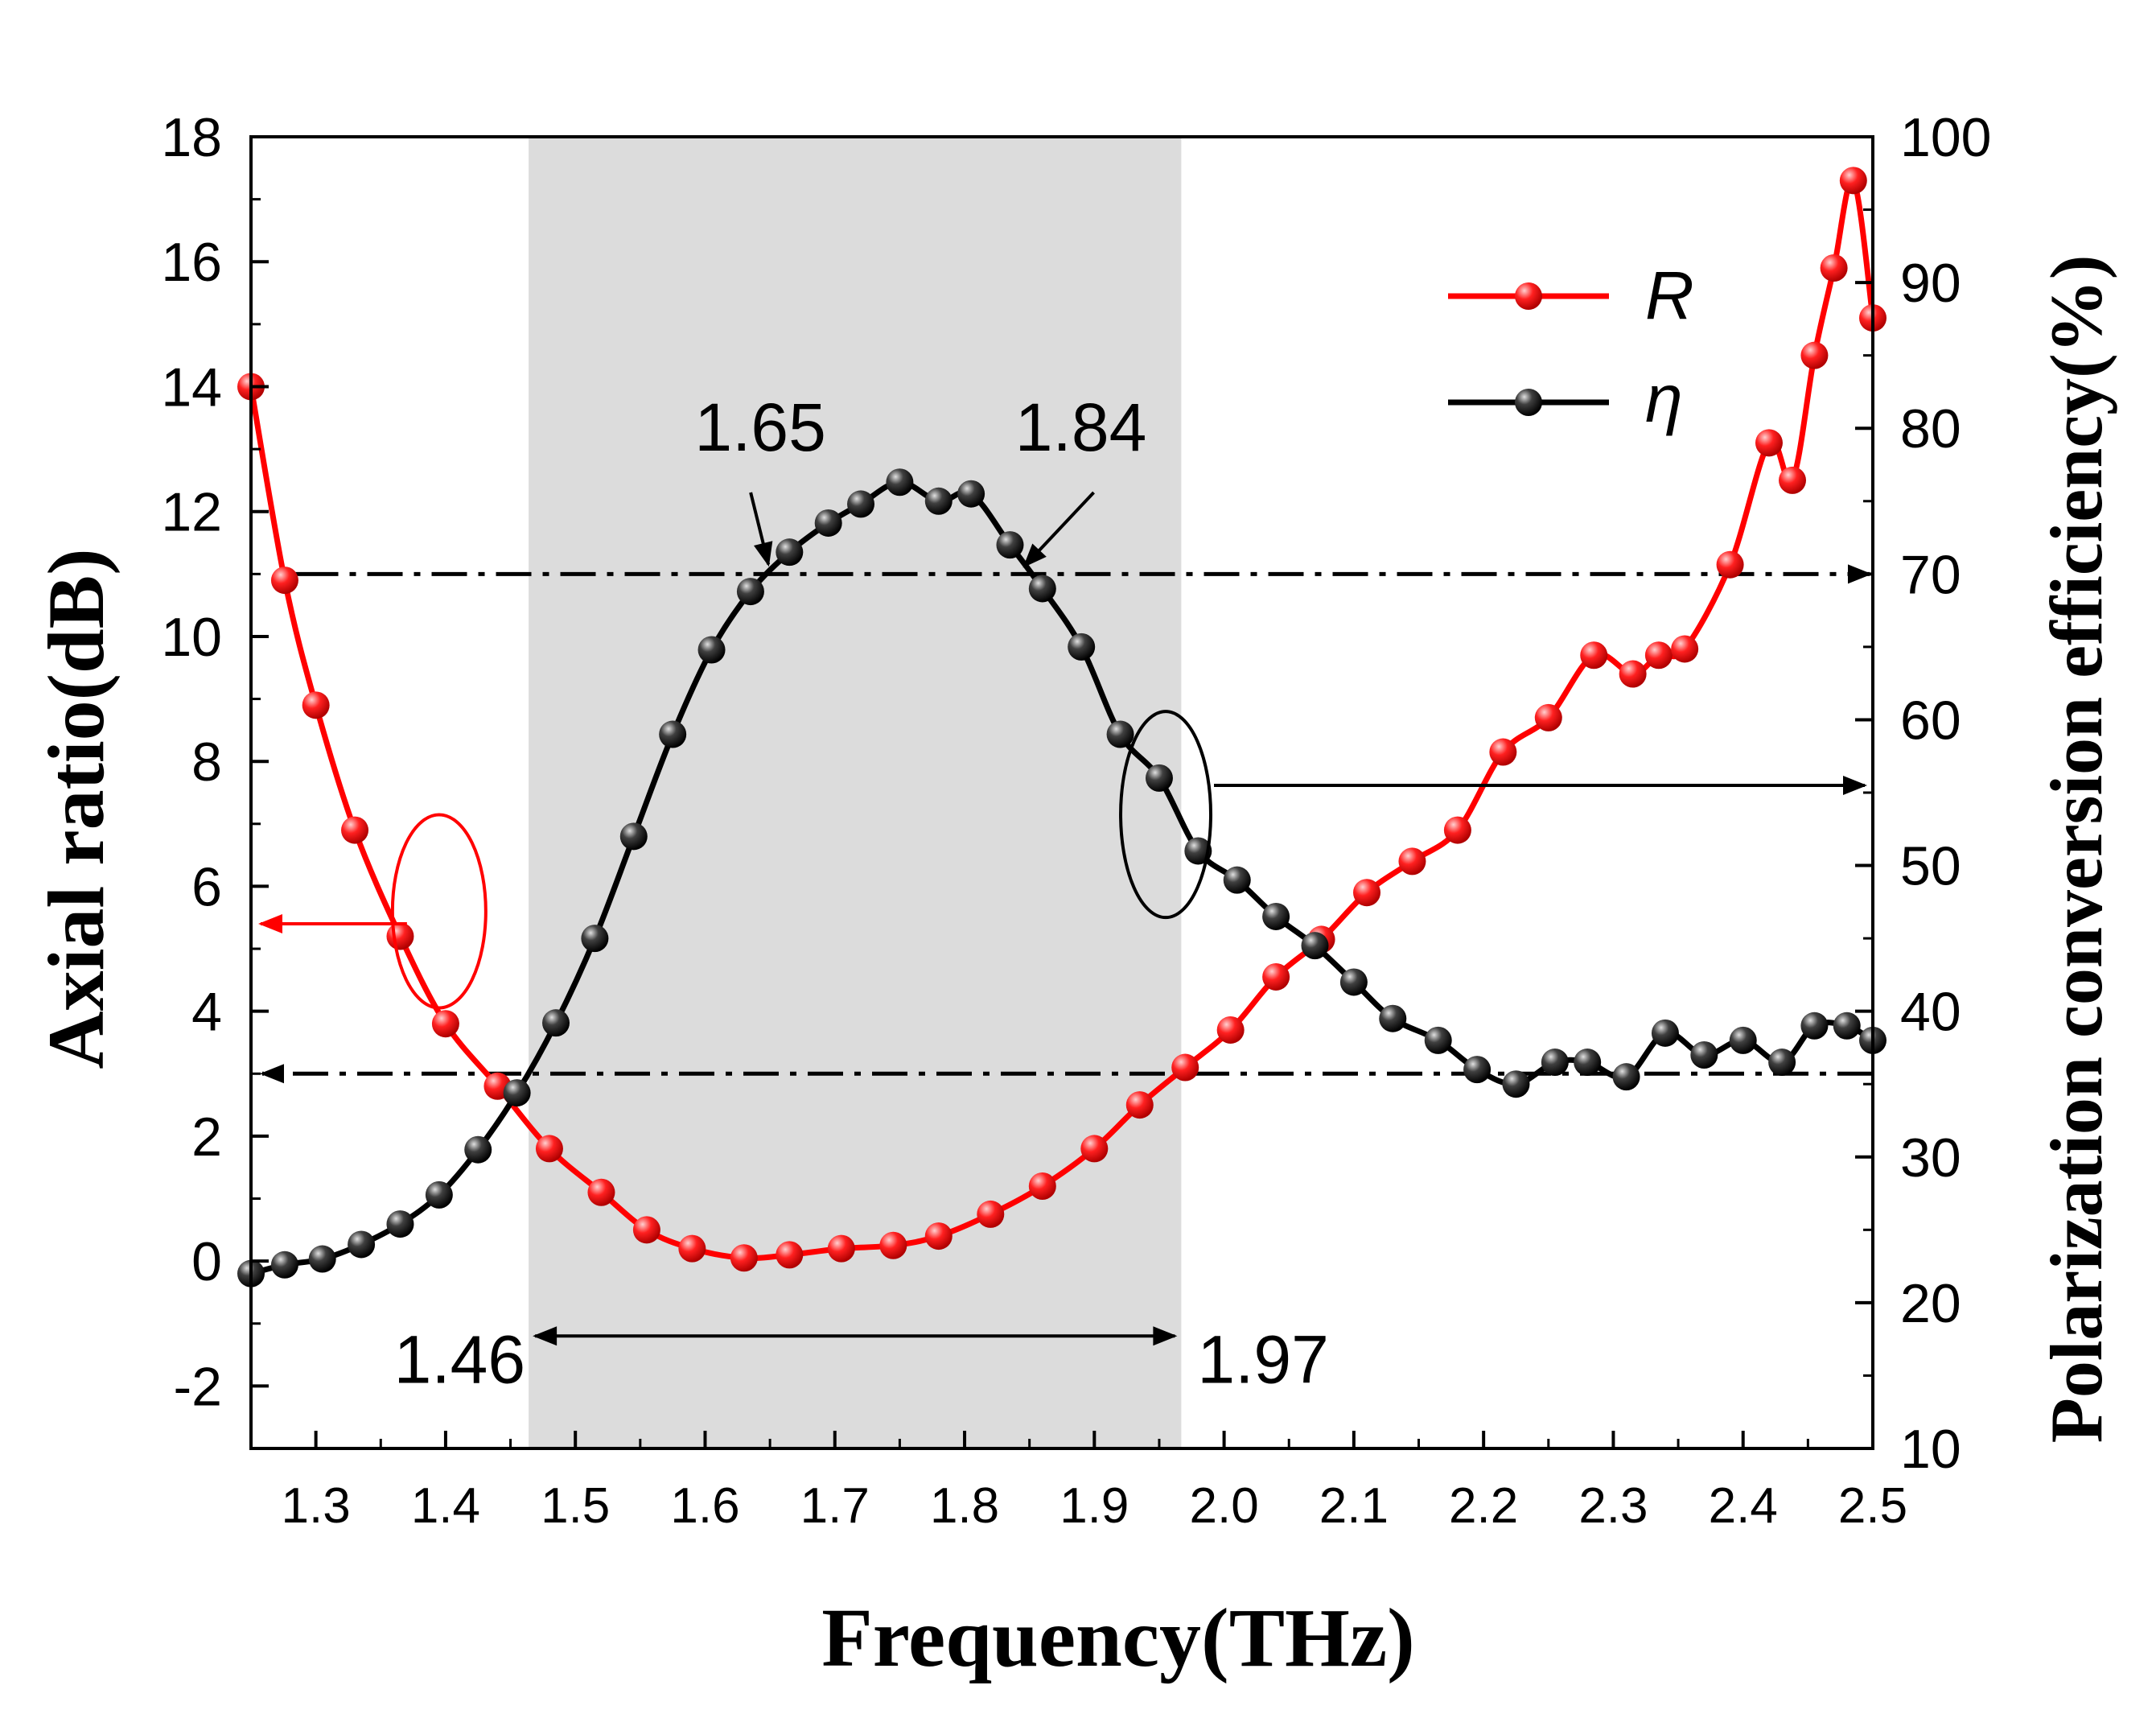 The height and width of the screenshot is (1714, 2156). I want to click on y-left-tick-label: 16, so click(191, 262).